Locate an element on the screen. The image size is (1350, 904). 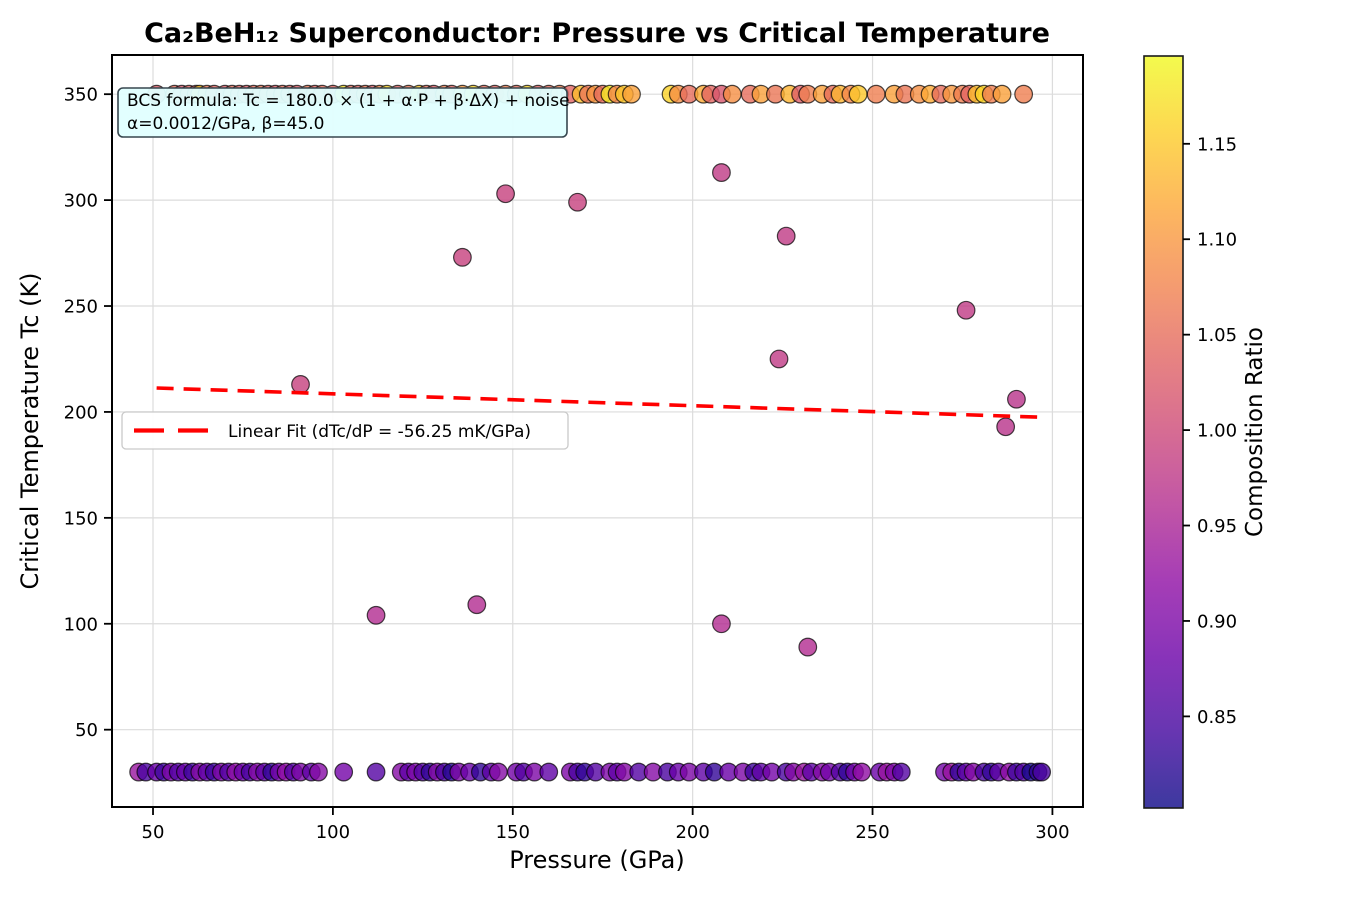
x-tick-label: 100 is located at coordinates (333, 832).